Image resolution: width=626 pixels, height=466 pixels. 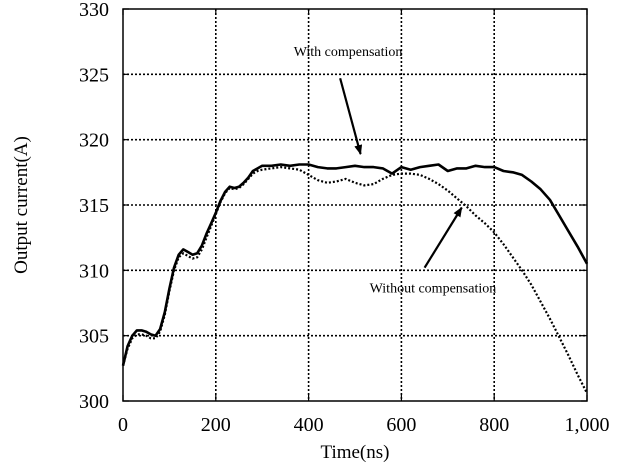 I want to click on y-tick-label: 305, so click(x=94, y=337).